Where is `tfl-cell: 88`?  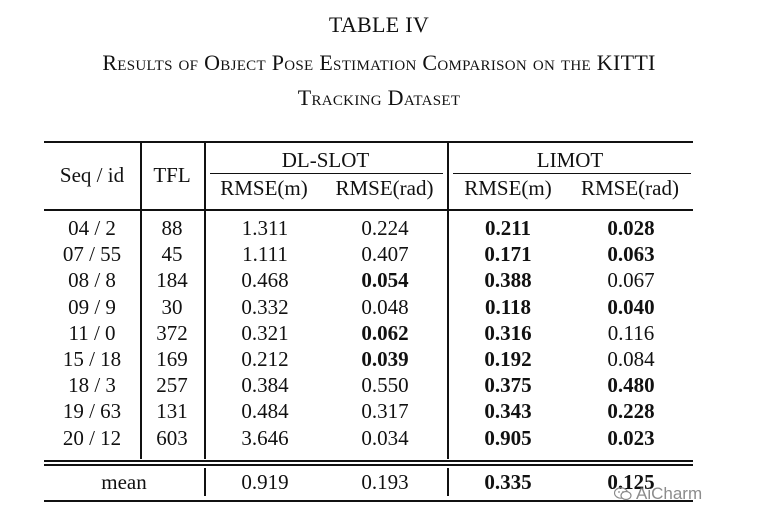
tfl-cell: 88 is located at coordinates (172, 228).